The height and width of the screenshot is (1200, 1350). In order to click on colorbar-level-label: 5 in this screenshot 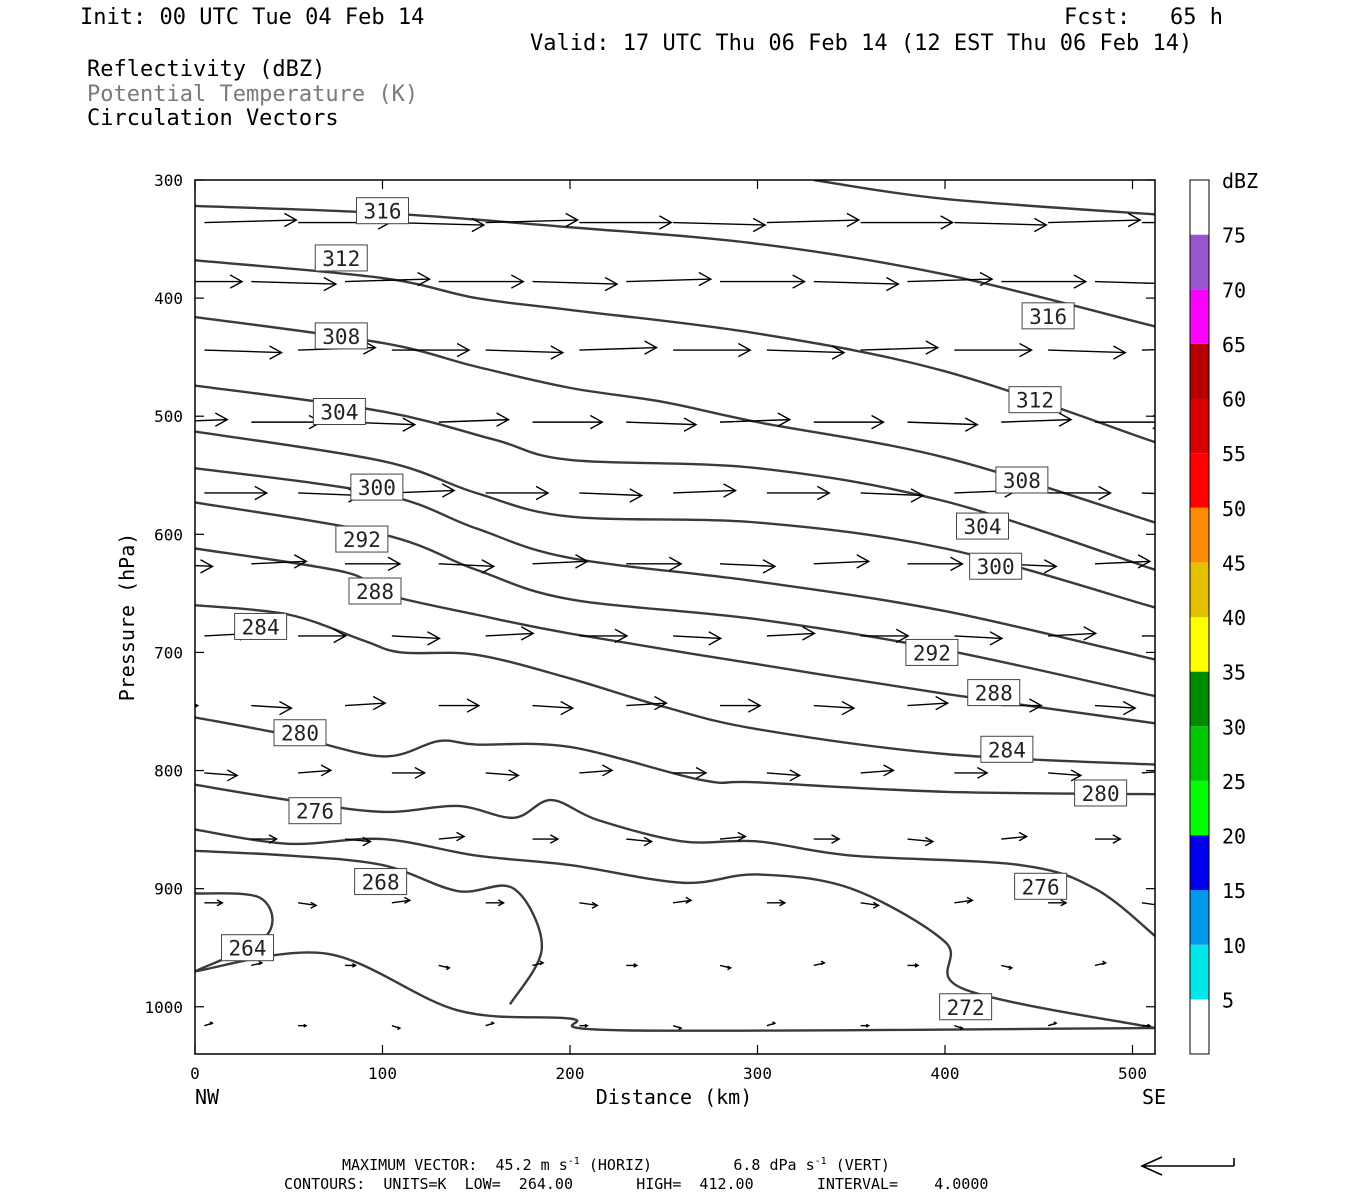, I will do `click(1228, 1000)`.